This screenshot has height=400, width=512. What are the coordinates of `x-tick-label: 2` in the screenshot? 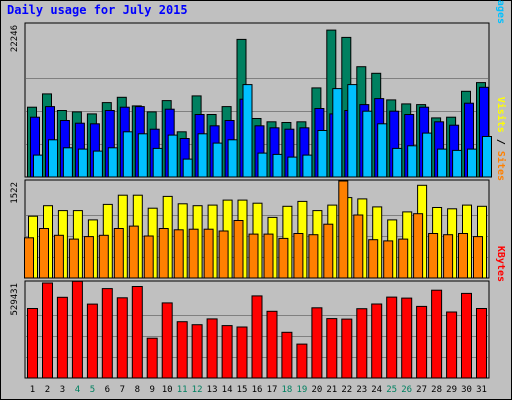 It's located at (47, 390).